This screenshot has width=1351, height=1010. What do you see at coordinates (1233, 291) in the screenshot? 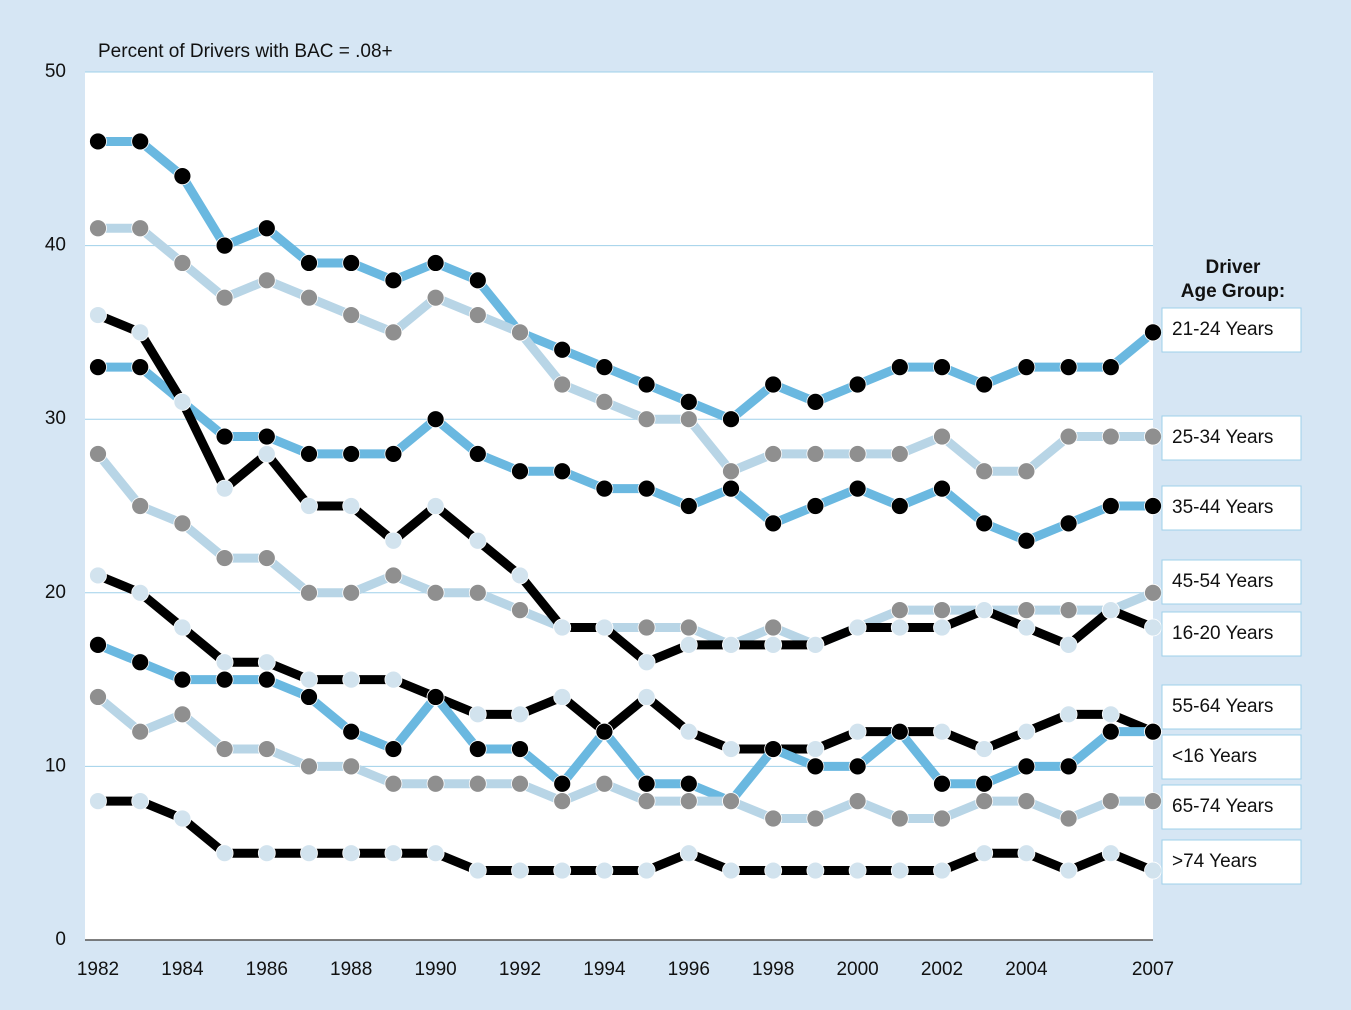
I see `legend-title-line: Age Group:` at bounding box center [1233, 291].